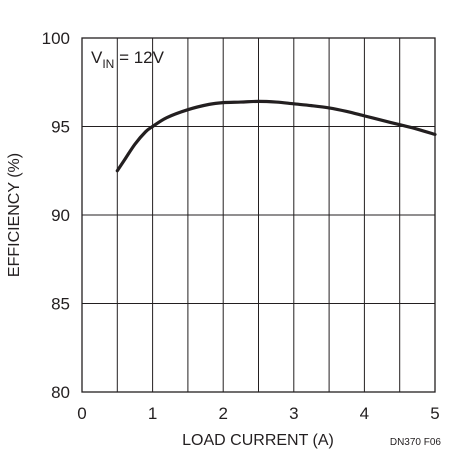  I want to click on x-tick-label: 0, so click(81, 413).